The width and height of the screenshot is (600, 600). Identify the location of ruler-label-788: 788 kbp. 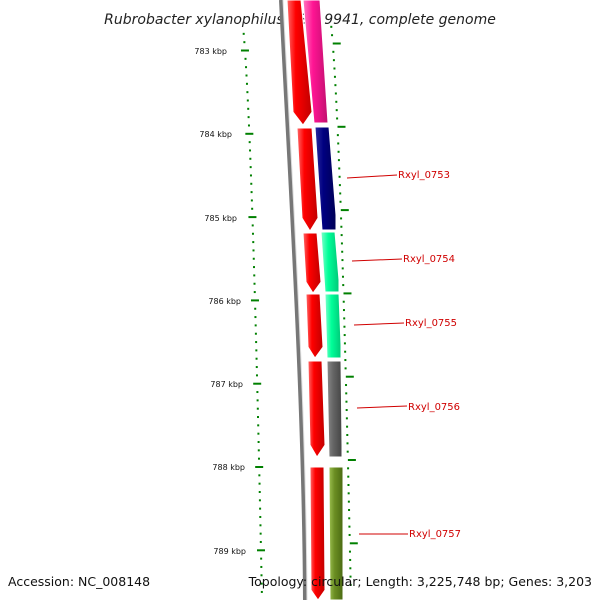
(228, 467).